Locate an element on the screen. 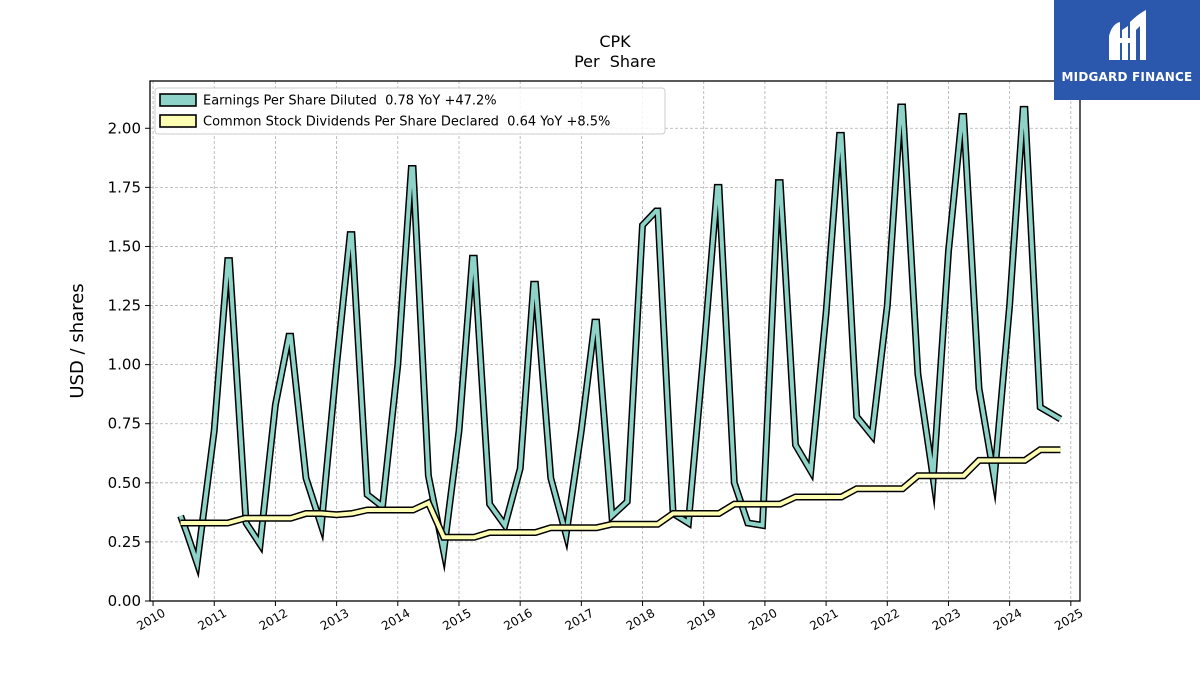  chart-title: CPK is located at coordinates (615, 41).